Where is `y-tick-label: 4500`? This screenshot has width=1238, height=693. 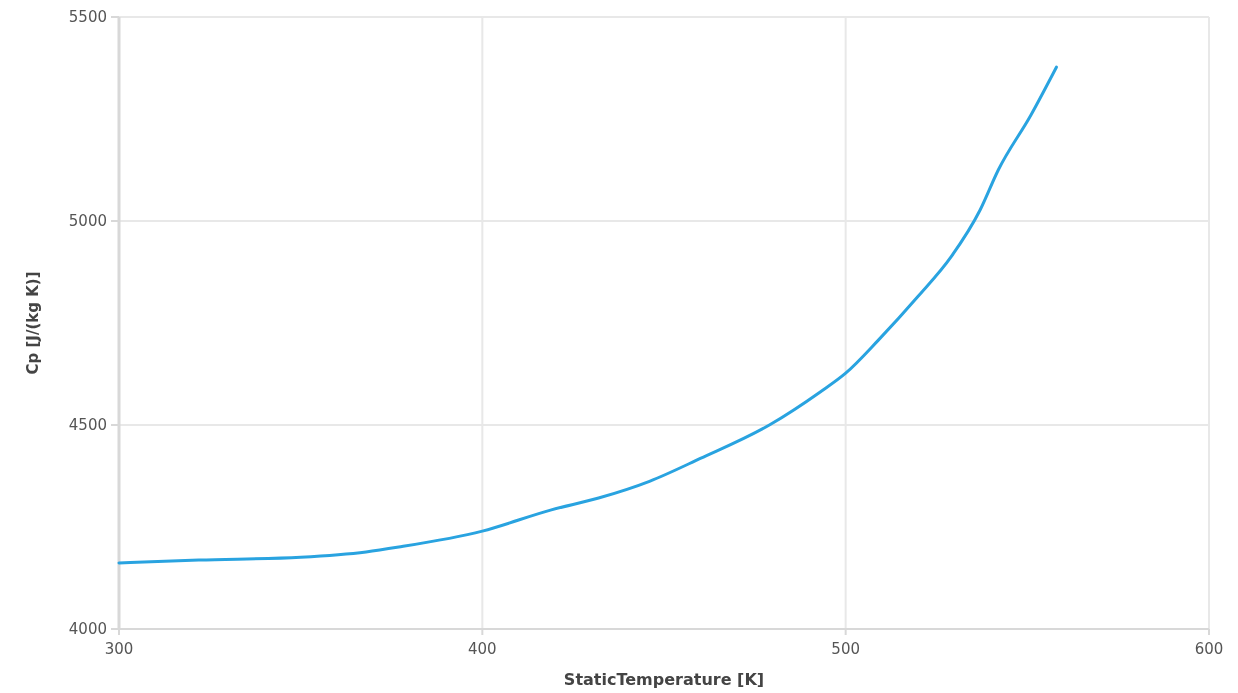
y-tick-label: 4500 is located at coordinates (87, 425).